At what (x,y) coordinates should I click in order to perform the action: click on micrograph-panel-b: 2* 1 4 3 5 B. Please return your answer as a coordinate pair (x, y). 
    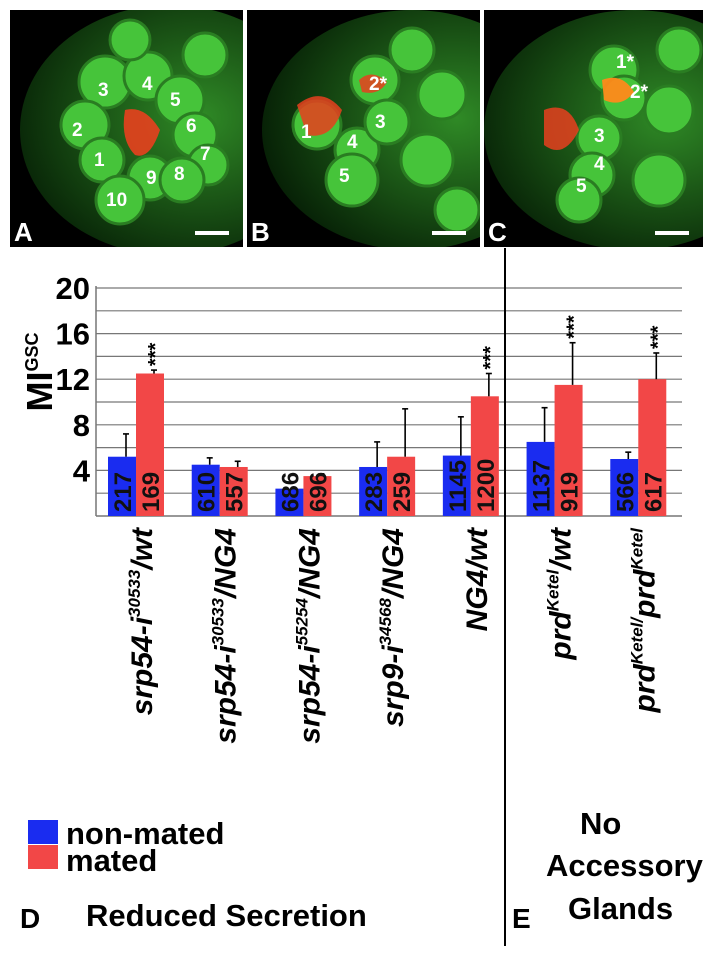
    Looking at the image, I should click on (363, 128).